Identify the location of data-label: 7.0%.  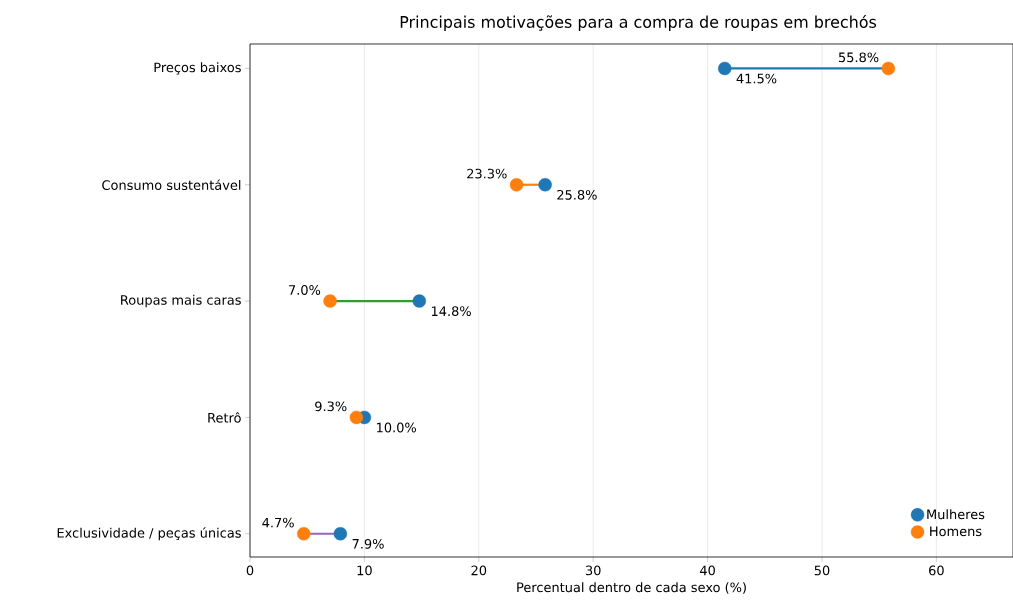
(305, 290).